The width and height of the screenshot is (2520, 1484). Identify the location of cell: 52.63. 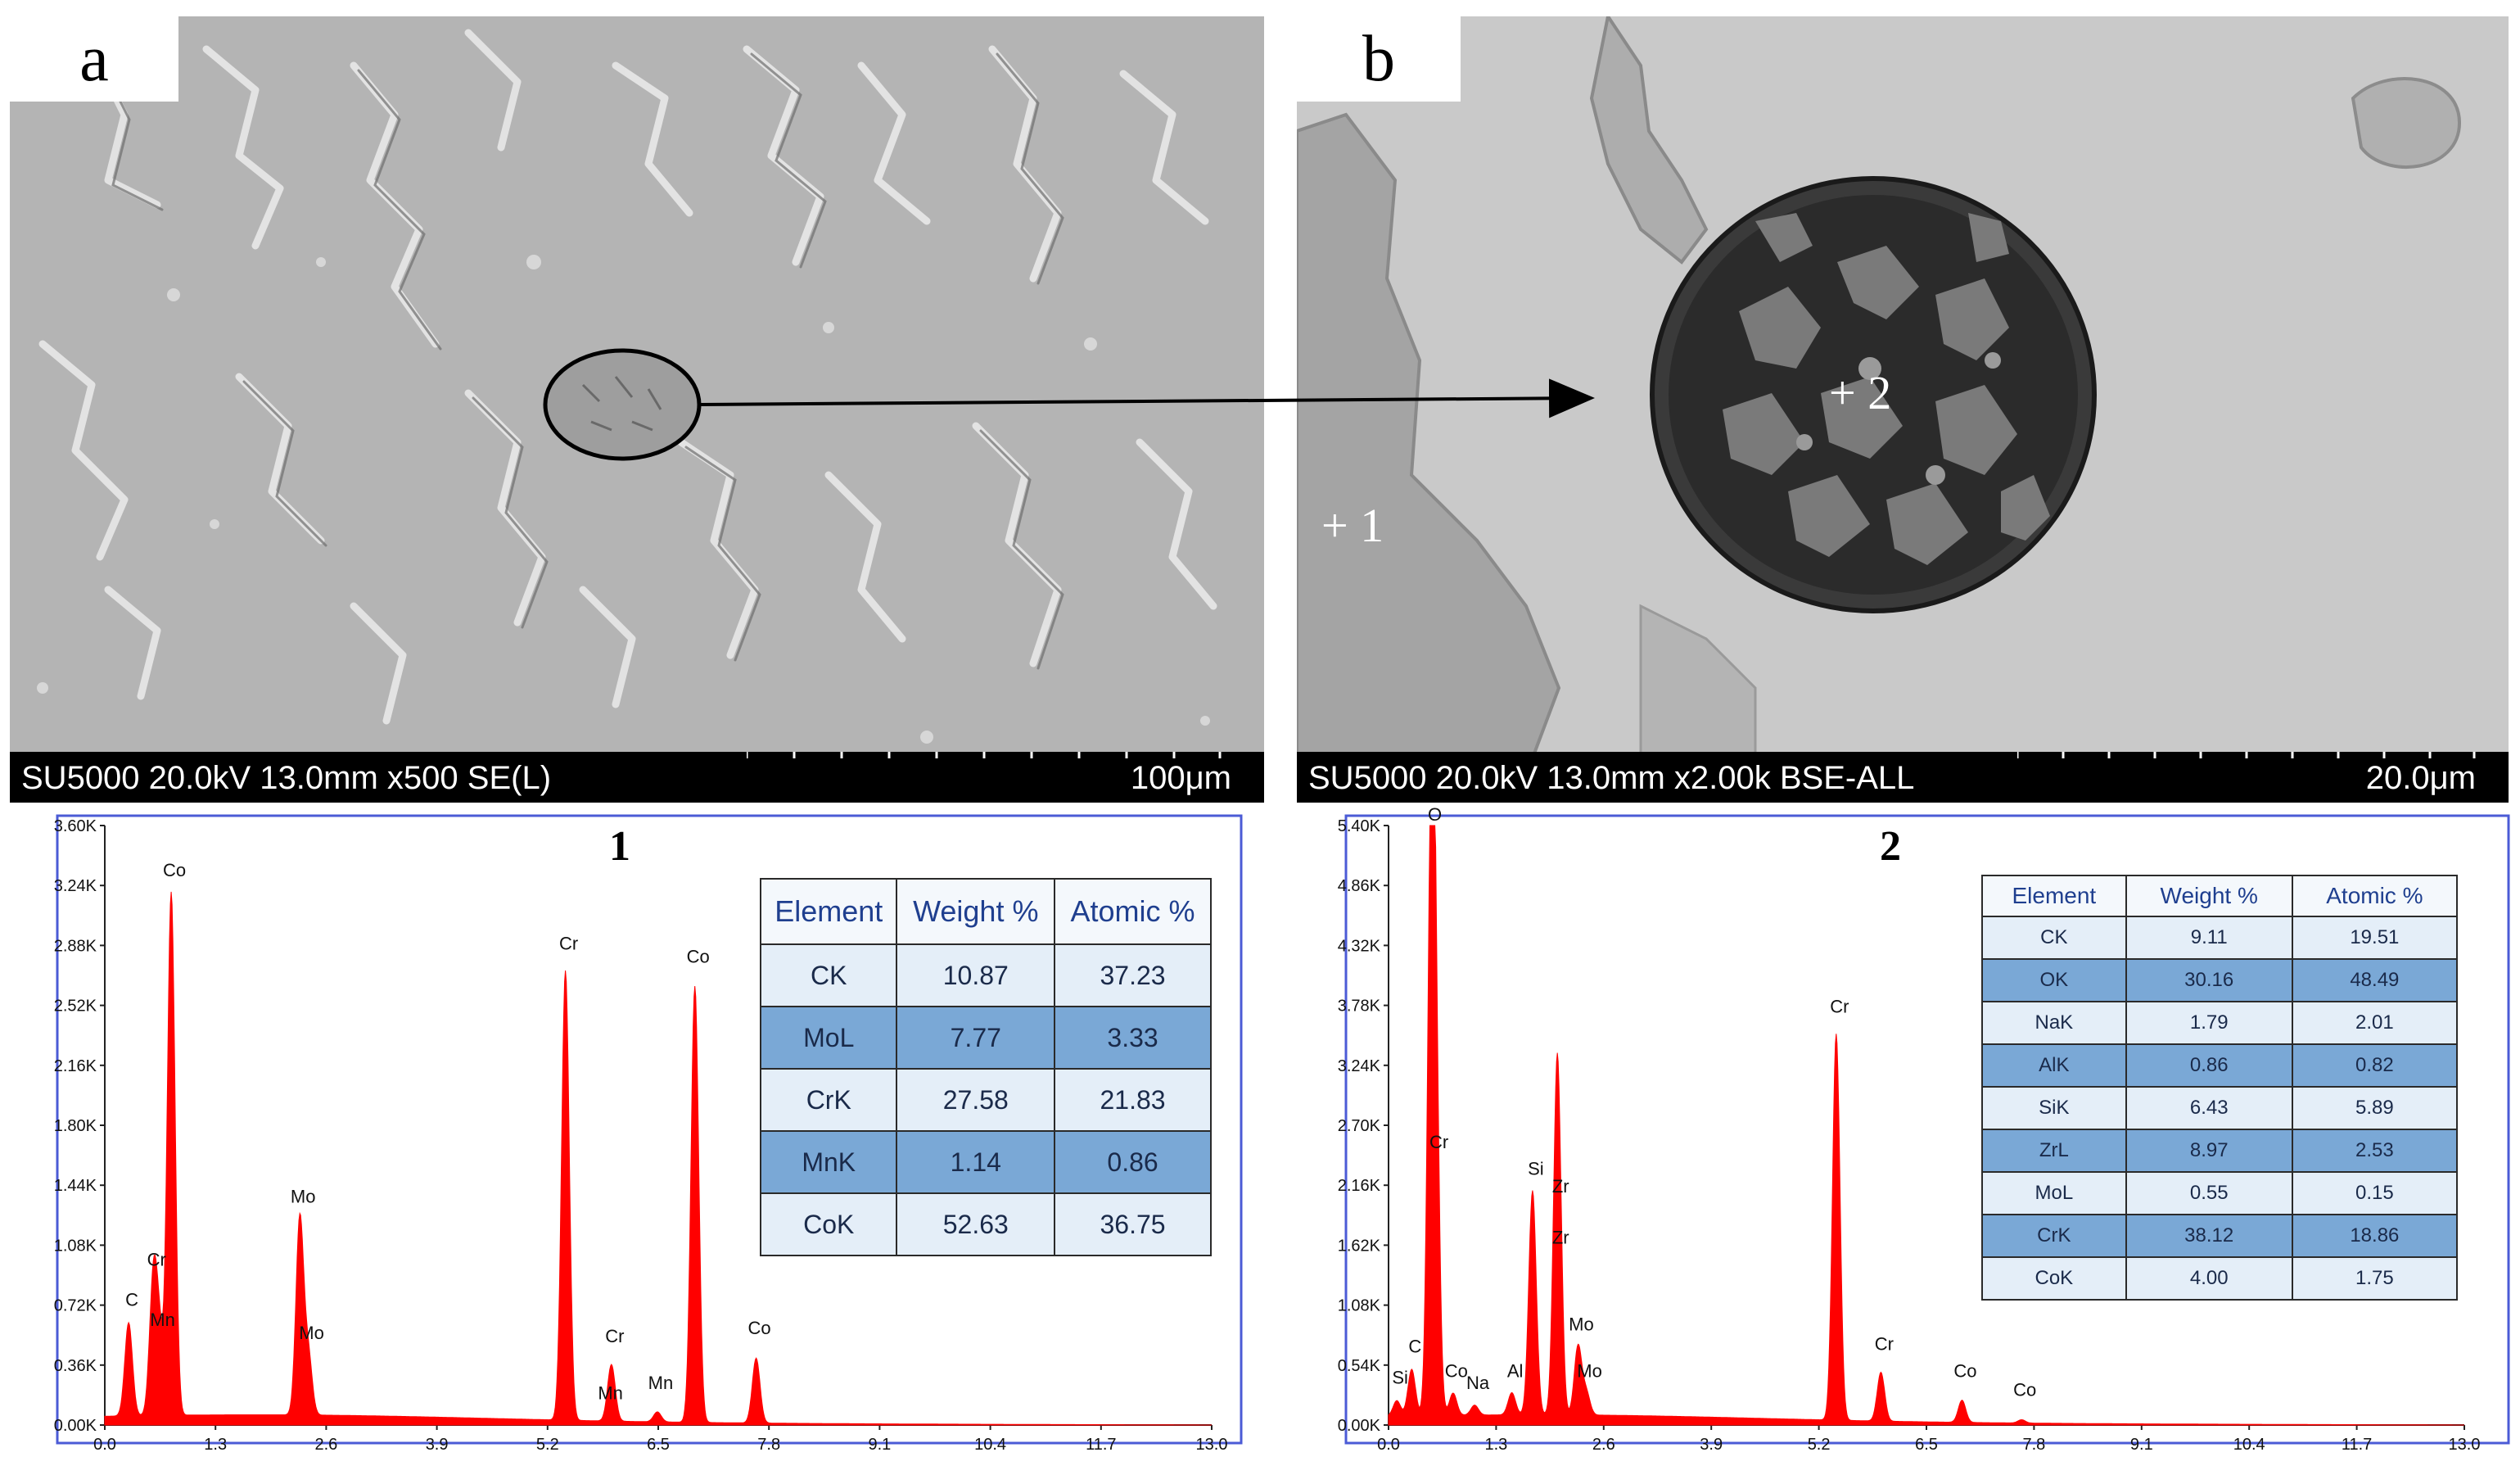
(976, 1224).